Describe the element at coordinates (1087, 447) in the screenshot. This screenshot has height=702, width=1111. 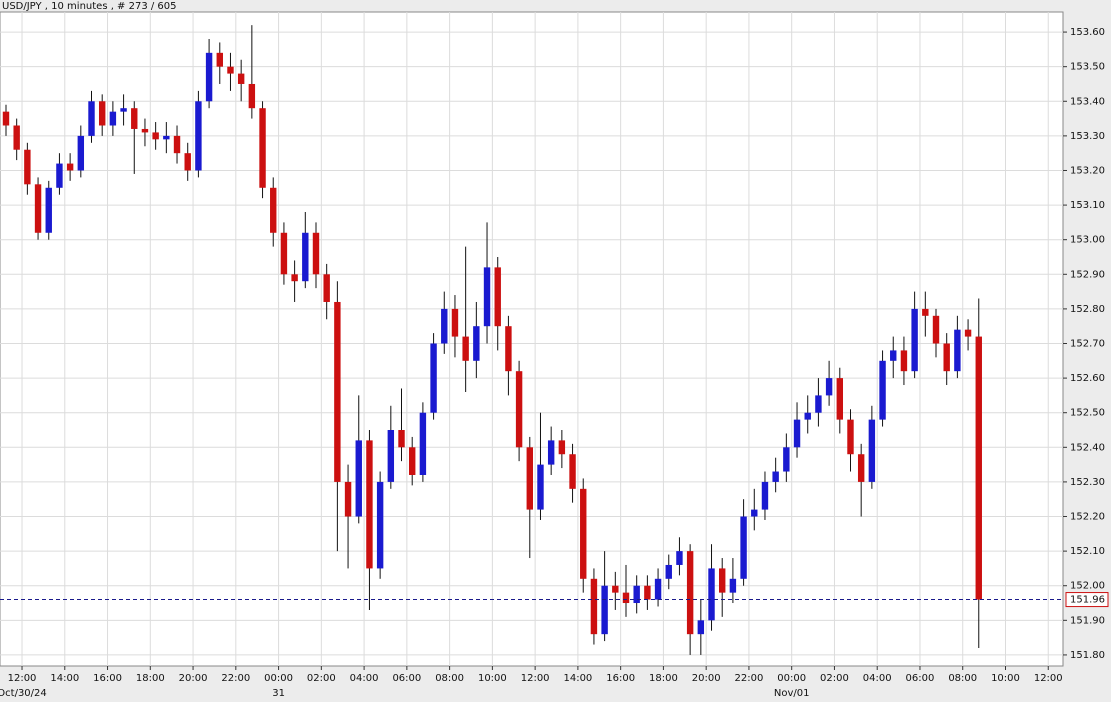
I see `y-tick-label: 152.40` at that location.